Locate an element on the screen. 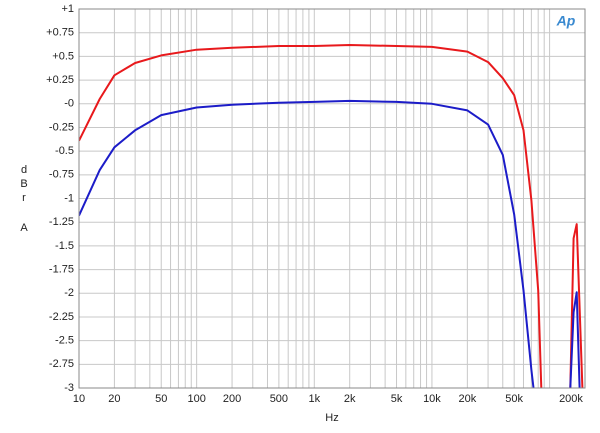 The height and width of the screenshot is (433, 600). x-tick-label: 200 is located at coordinates (232, 399).